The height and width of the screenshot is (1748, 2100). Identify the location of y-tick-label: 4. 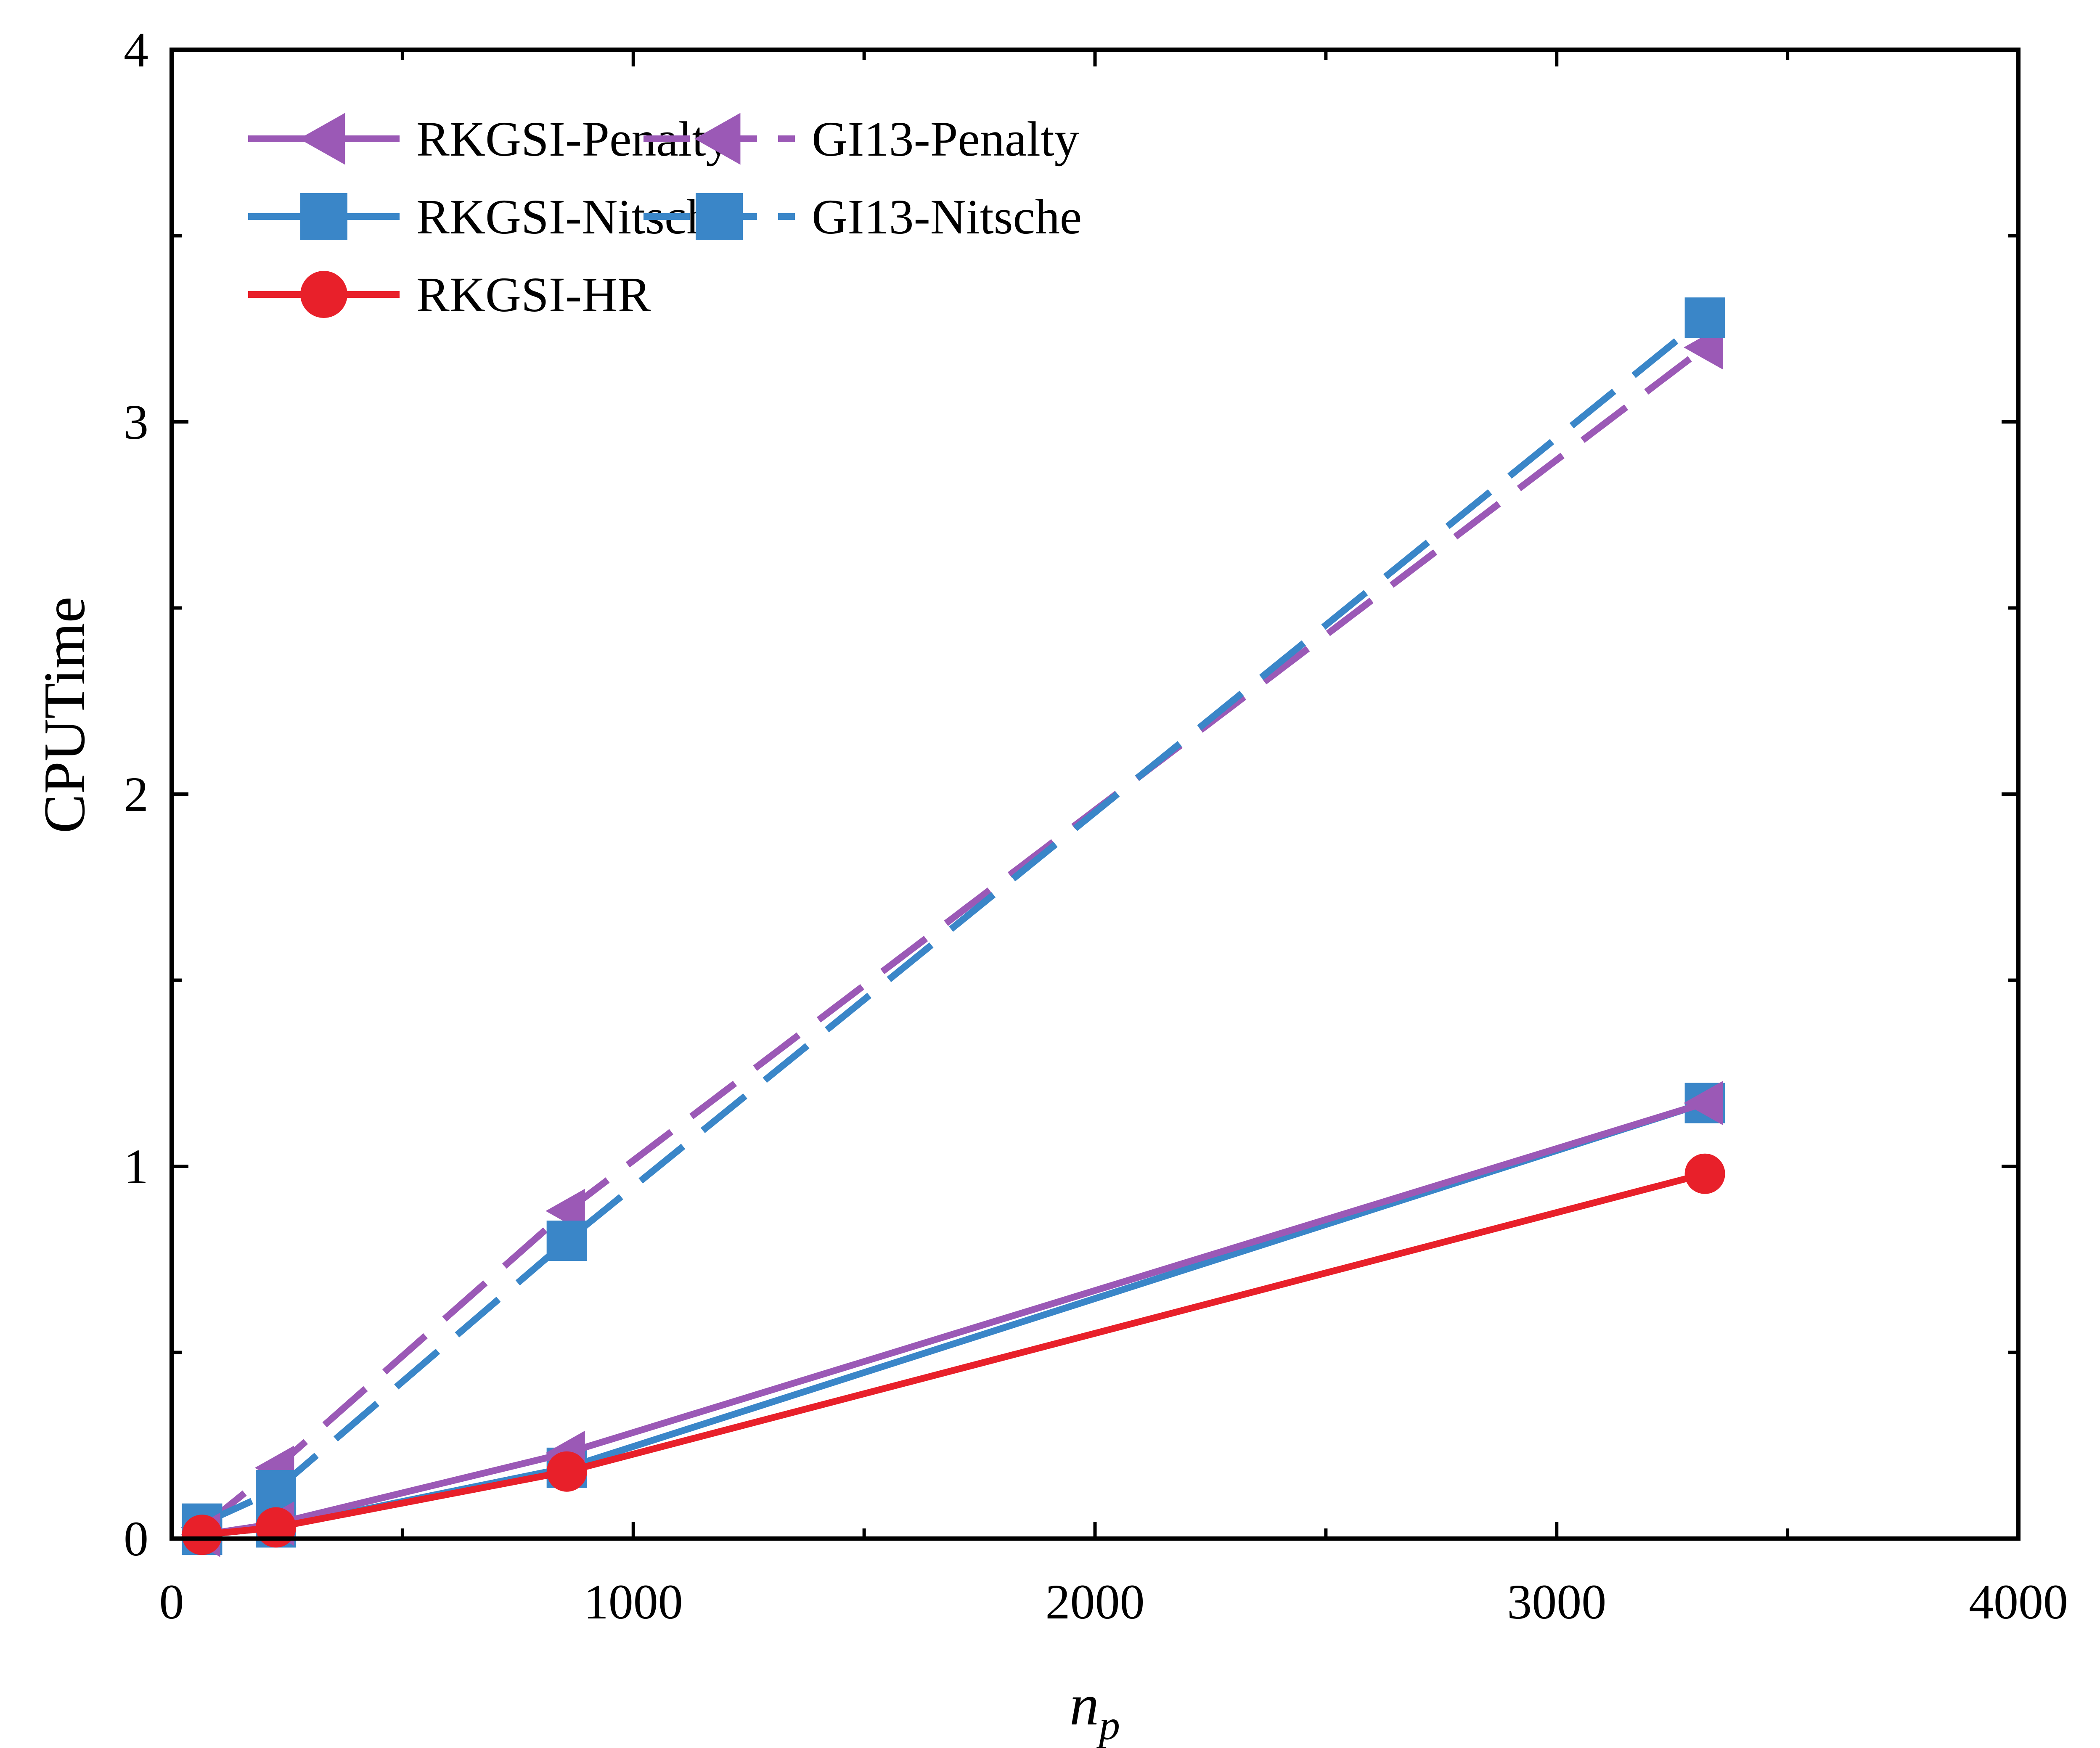
(136, 49).